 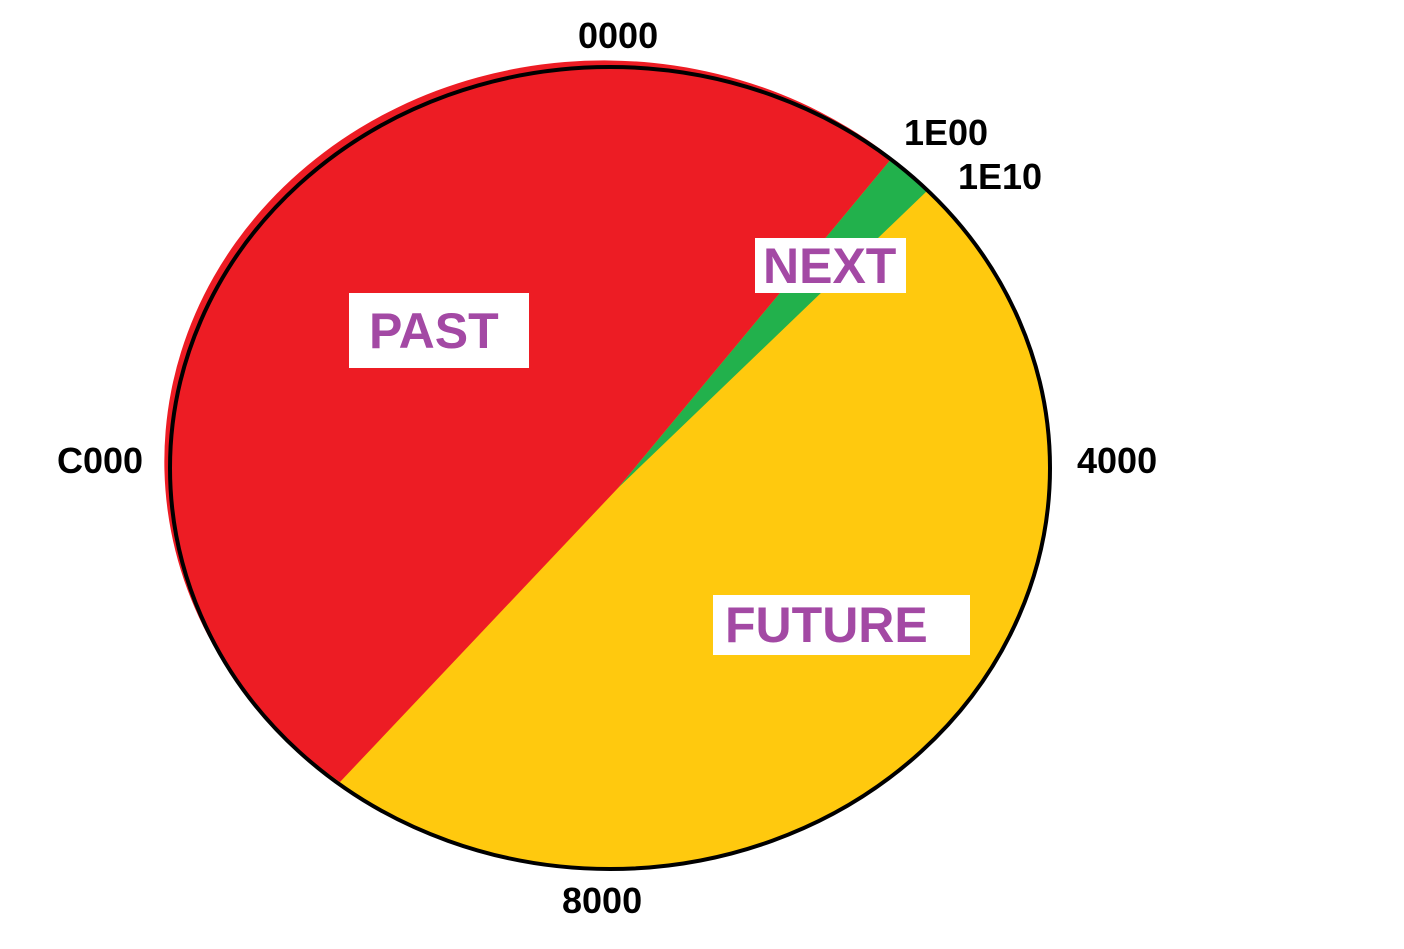 I want to click on tick-label-left: C000, so click(x=100, y=460).